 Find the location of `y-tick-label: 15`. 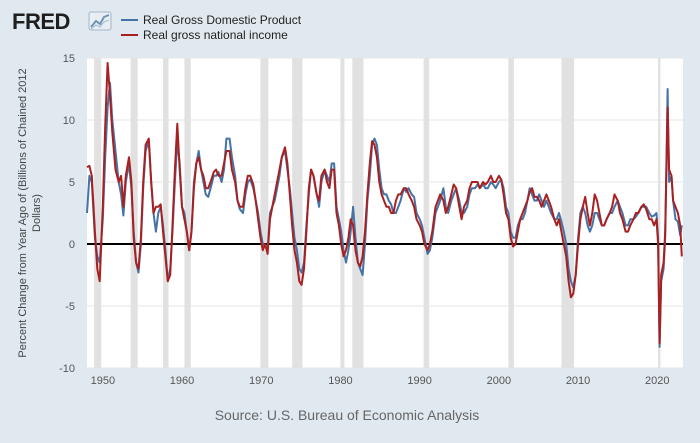

y-tick-label: 15 is located at coordinates (69, 59).